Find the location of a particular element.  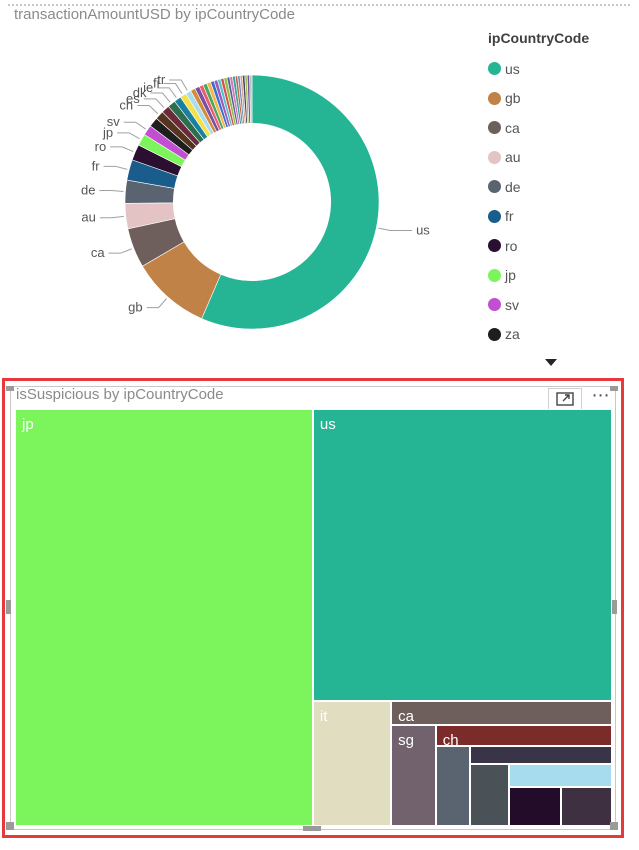

legend-item-gb: gb is located at coordinates (558, 99).